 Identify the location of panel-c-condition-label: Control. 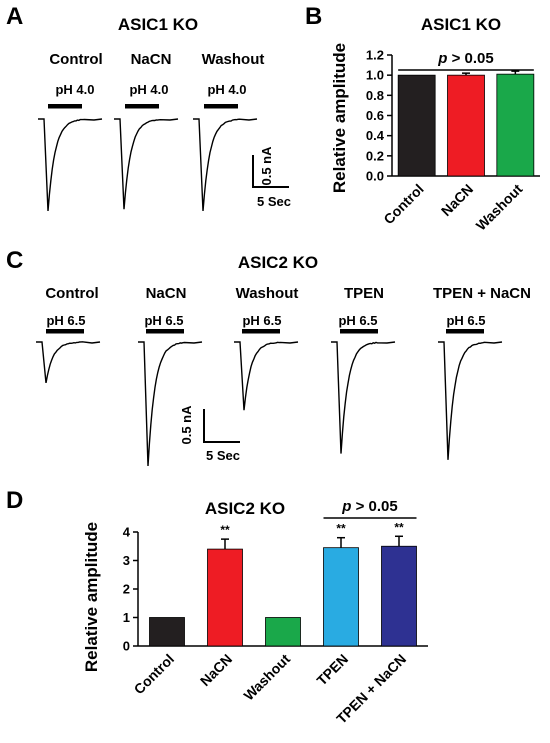
(71, 293).